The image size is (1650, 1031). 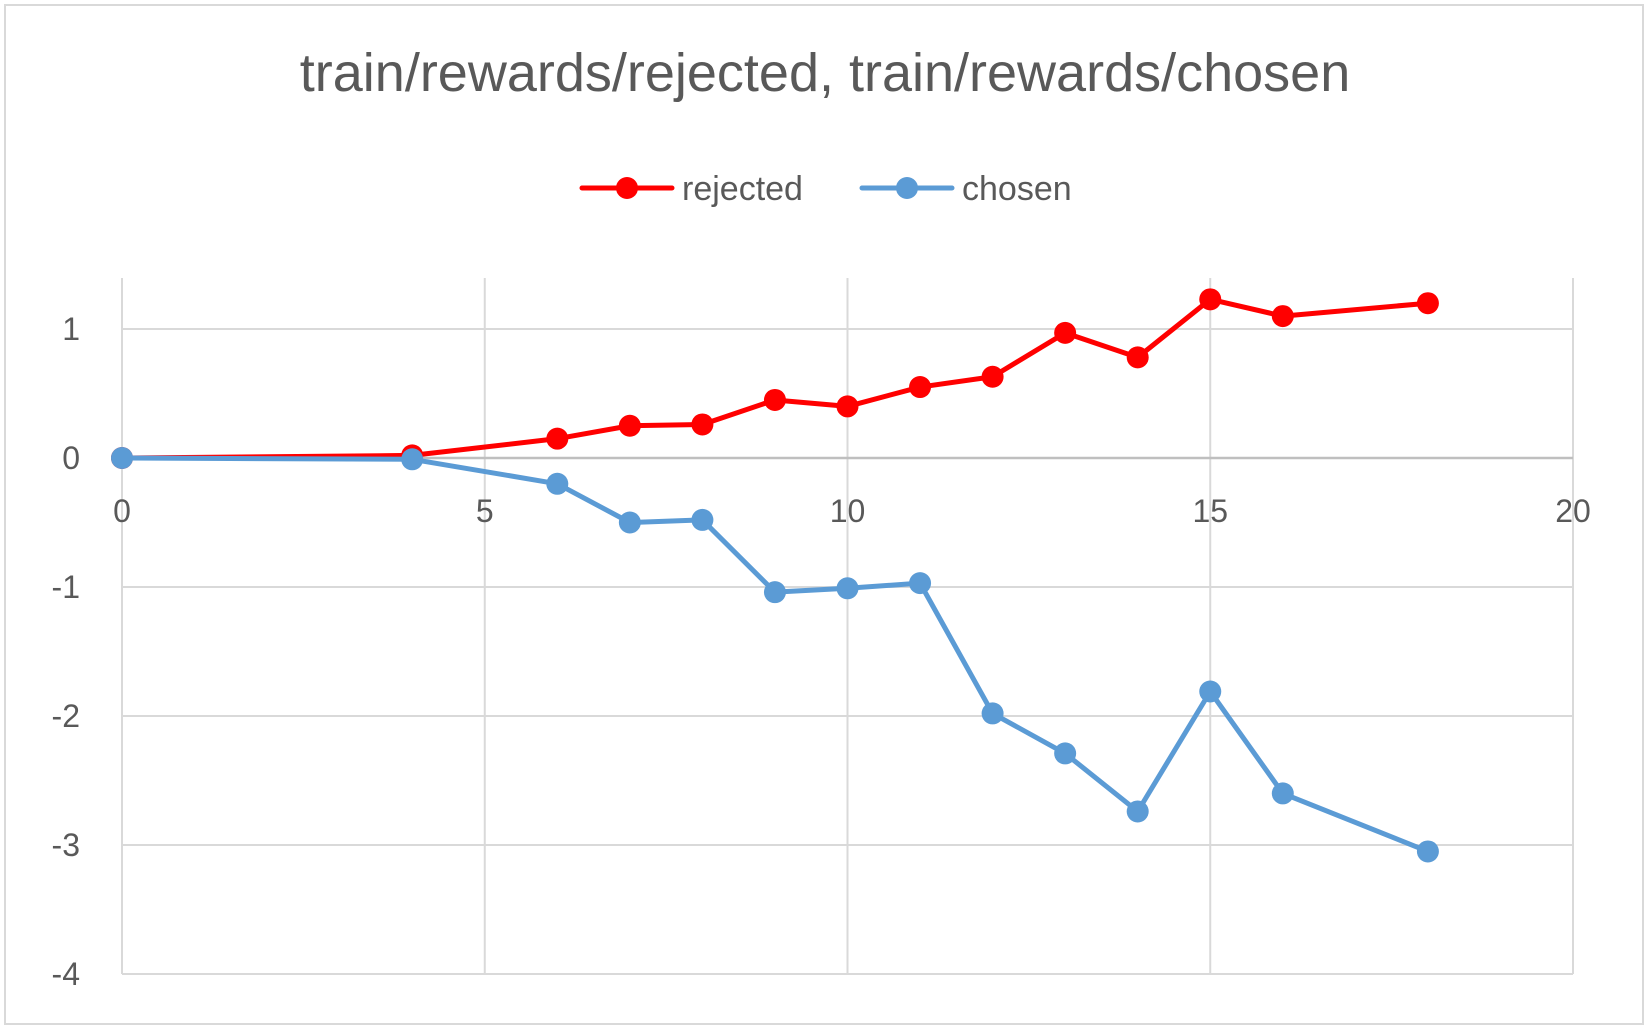 What do you see at coordinates (1017, 189) in the screenshot?
I see `legend-label-chosen: chosen` at bounding box center [1017, 189].